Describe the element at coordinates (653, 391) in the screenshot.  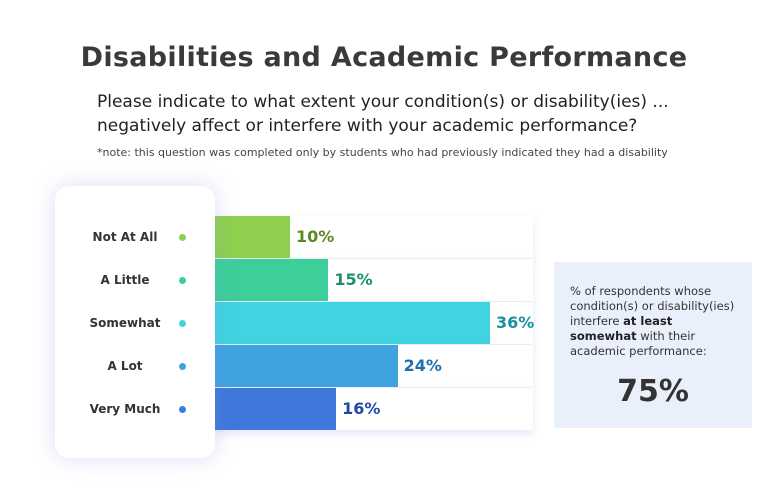
I see `summary-value: 75%` at that location.